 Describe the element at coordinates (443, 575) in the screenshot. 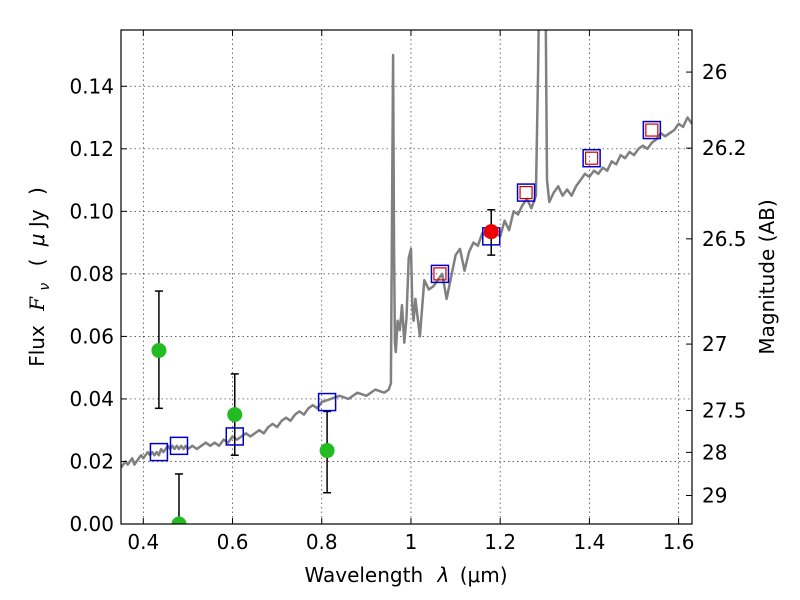

I see `x-axis-label-lambda: λ` at that location.